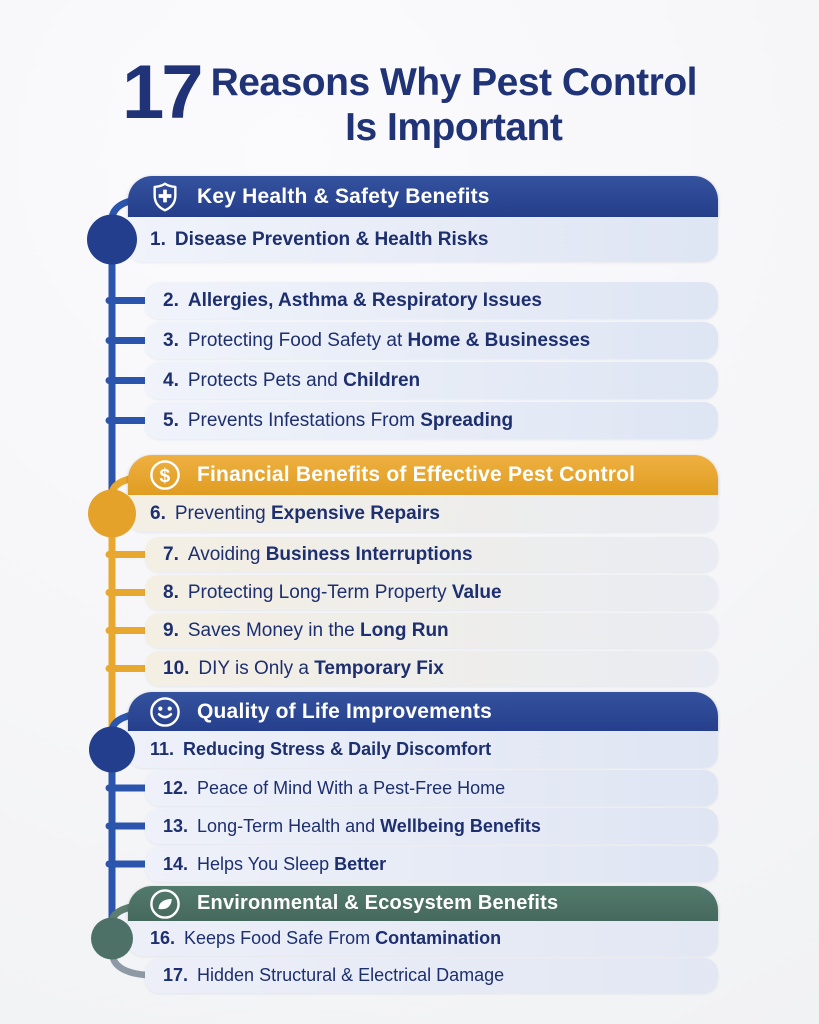  I want to click on section-header-health-safety: Key Health & Safety Benefits, so click(423, 196).